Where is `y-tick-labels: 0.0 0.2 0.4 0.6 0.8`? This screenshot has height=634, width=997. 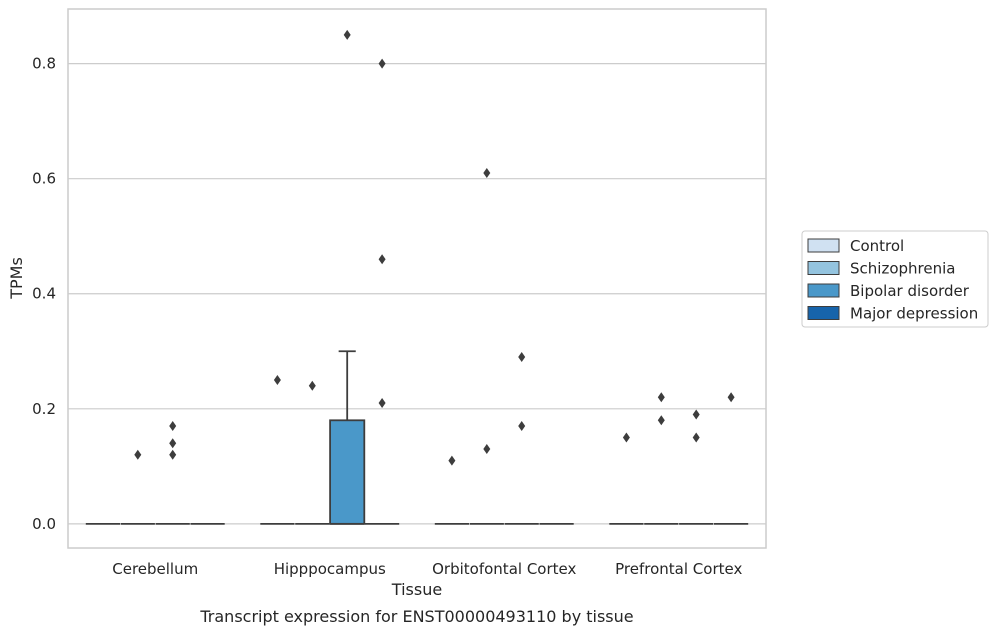 y-tick-labels: 0.0 0.2 0.4 0.6 0.8 is located at coordinates (44, 294).